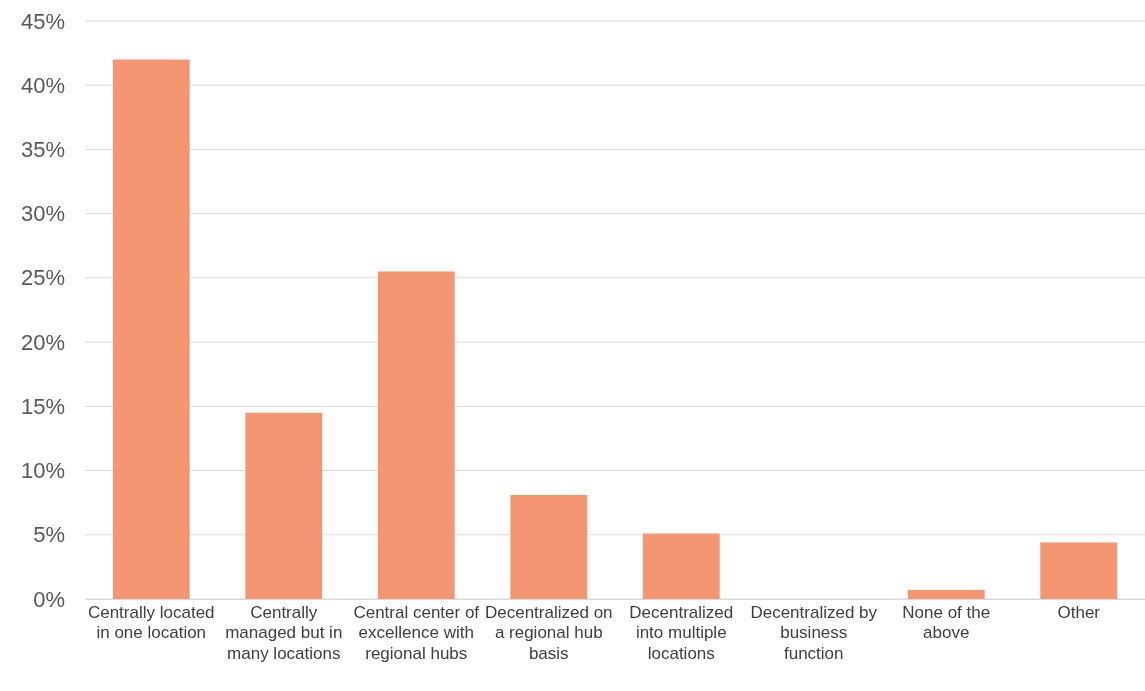 This screenshot has height=691, width=1145. What do you see at coordinates (42, 278) in the screenshot?
I see `y-tick-label: 25%` at bounding box center [42, 278].